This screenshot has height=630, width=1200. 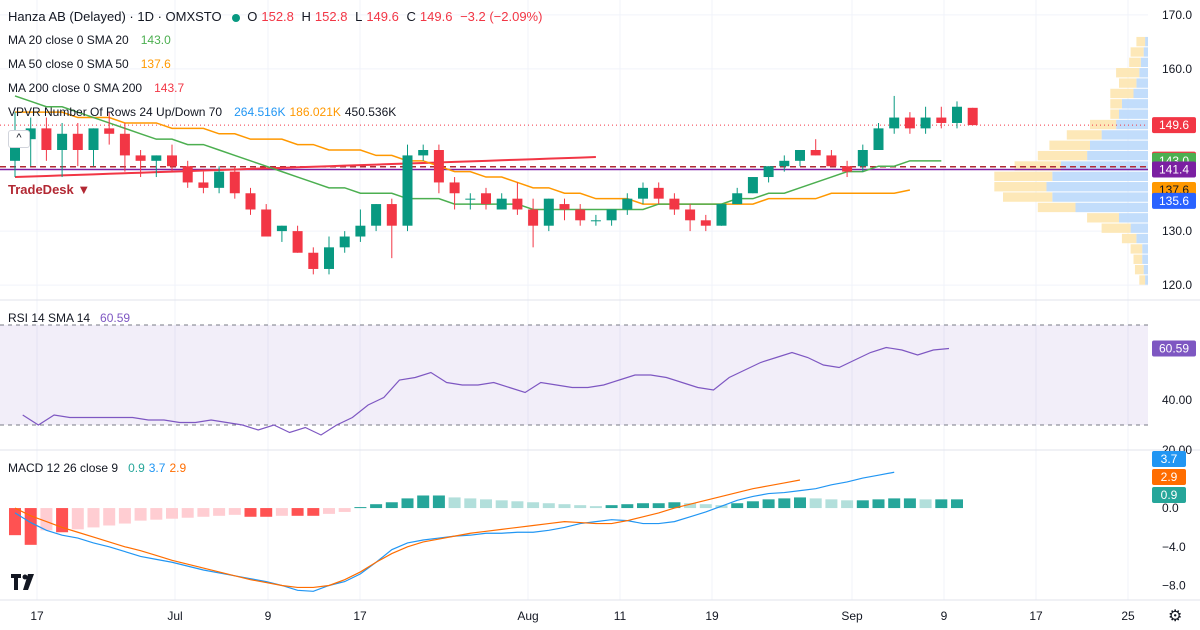 I want to click on macd-tick-label: 0.0, so click(x=1170, y=508).